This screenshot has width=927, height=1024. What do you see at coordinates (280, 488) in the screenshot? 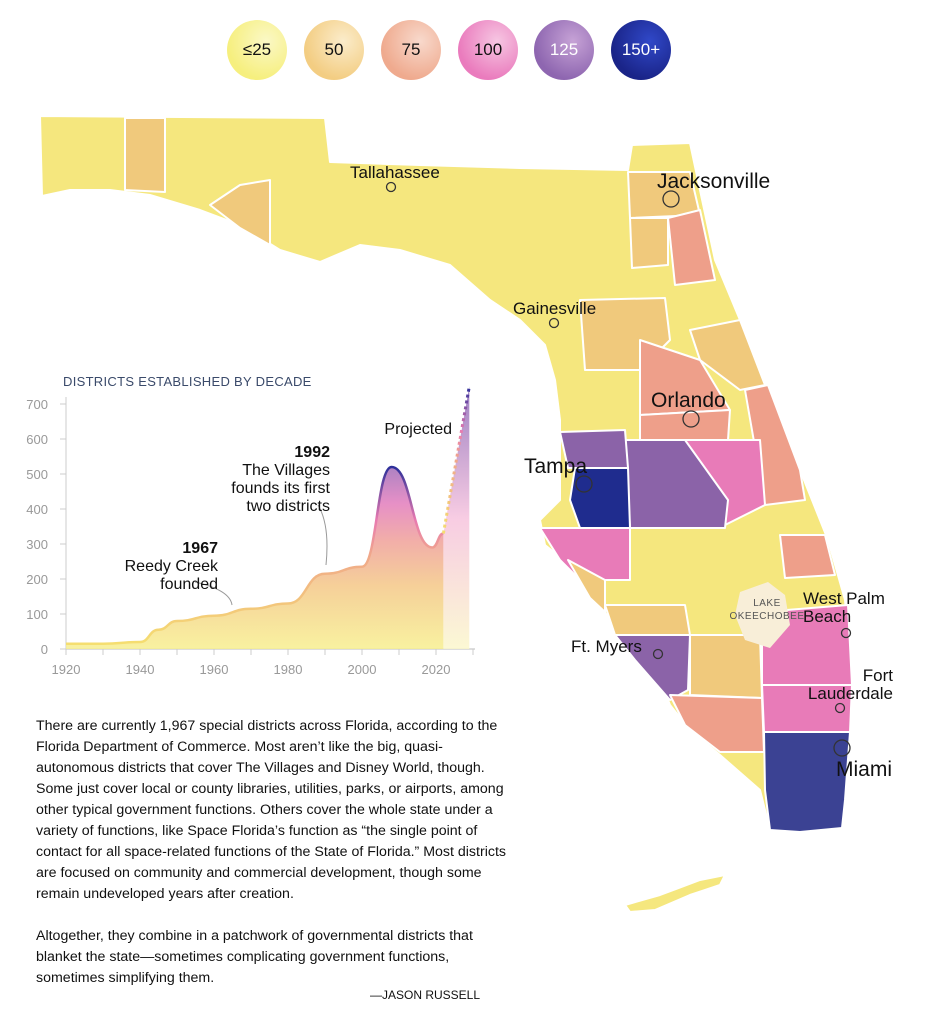
I see `annotation-line: founds its first` at bounding box center [280, 488].